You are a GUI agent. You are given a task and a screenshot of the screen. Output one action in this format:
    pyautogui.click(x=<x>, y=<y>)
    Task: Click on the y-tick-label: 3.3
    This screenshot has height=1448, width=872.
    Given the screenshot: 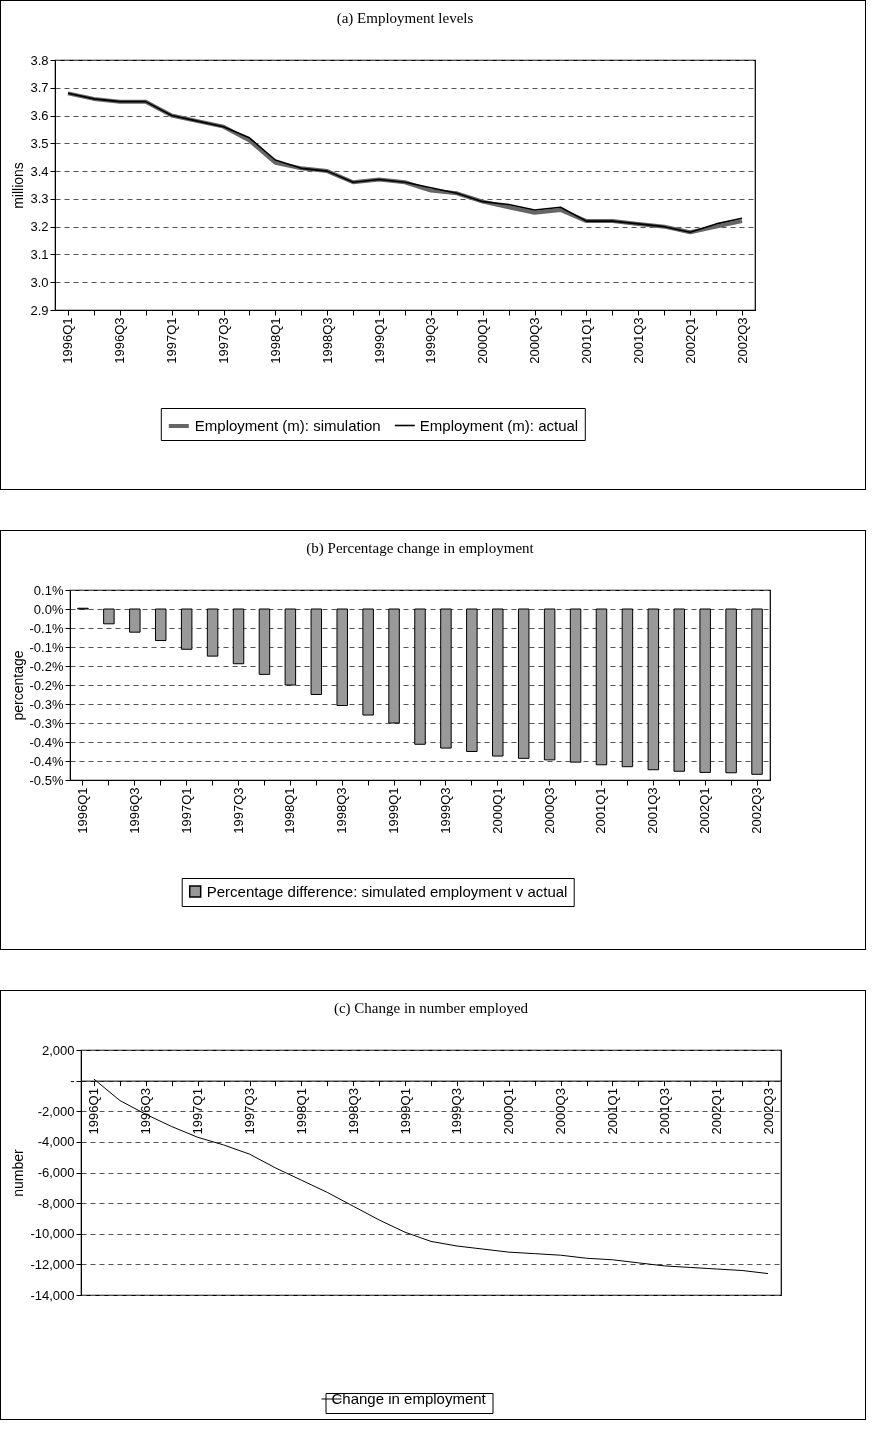 What is the action you would take?
    pyautogui.click(x=39, y=199)
    